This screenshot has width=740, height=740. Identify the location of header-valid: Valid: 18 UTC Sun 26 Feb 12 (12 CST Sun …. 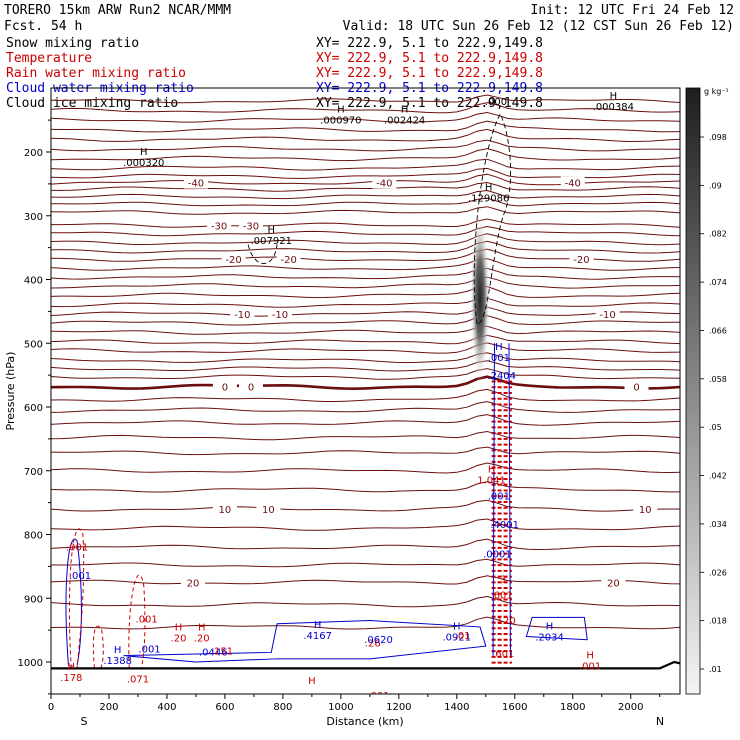
(538, 26).